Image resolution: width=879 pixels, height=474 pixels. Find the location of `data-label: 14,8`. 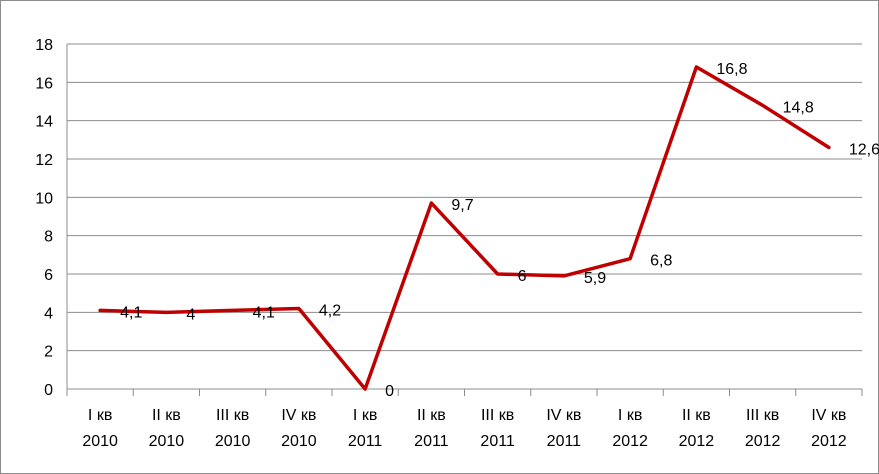

data-label: 14,8 is located at coordinates (798, 107).